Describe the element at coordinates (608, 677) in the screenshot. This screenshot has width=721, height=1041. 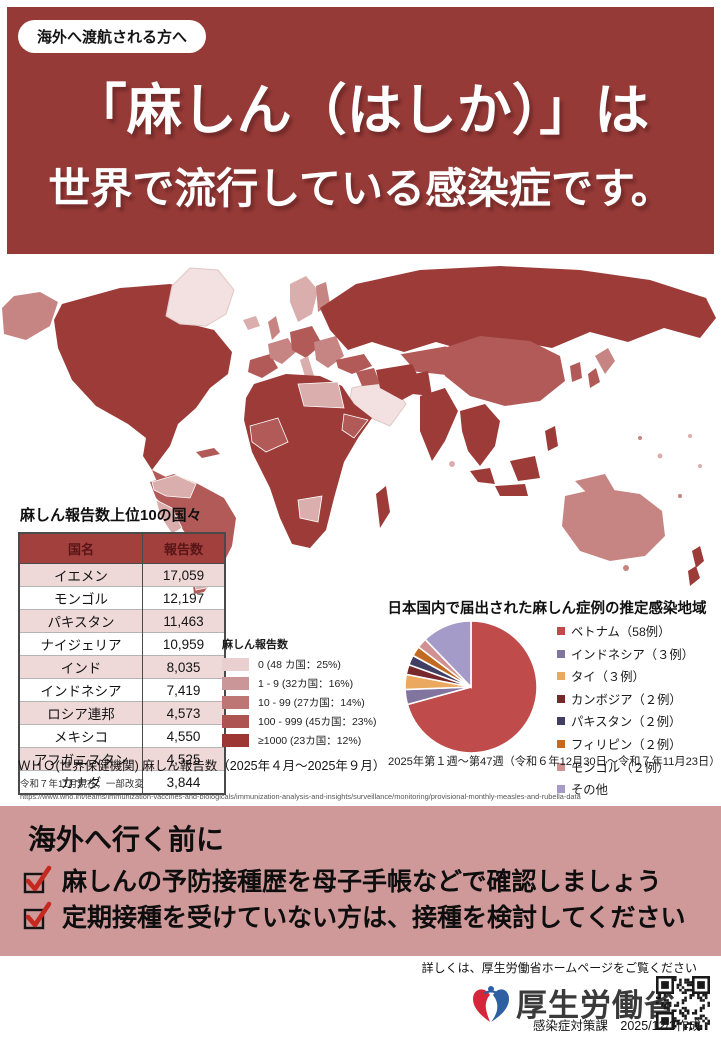
I see `legend-label: タイ（３例）` at that location.